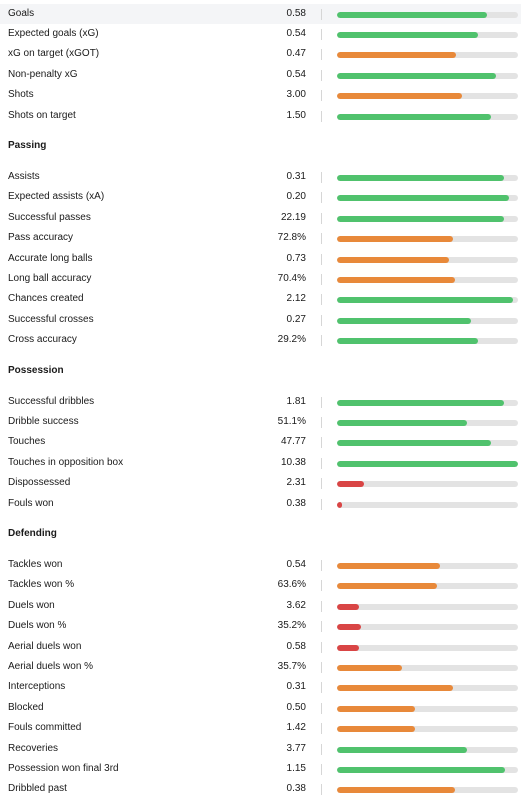  What do you see at coordinates (260, 647) in the screenshot?
I see `stat-row-aerial-duels-won: Aerial duels won 0.58` at bounding box center [260, 647].